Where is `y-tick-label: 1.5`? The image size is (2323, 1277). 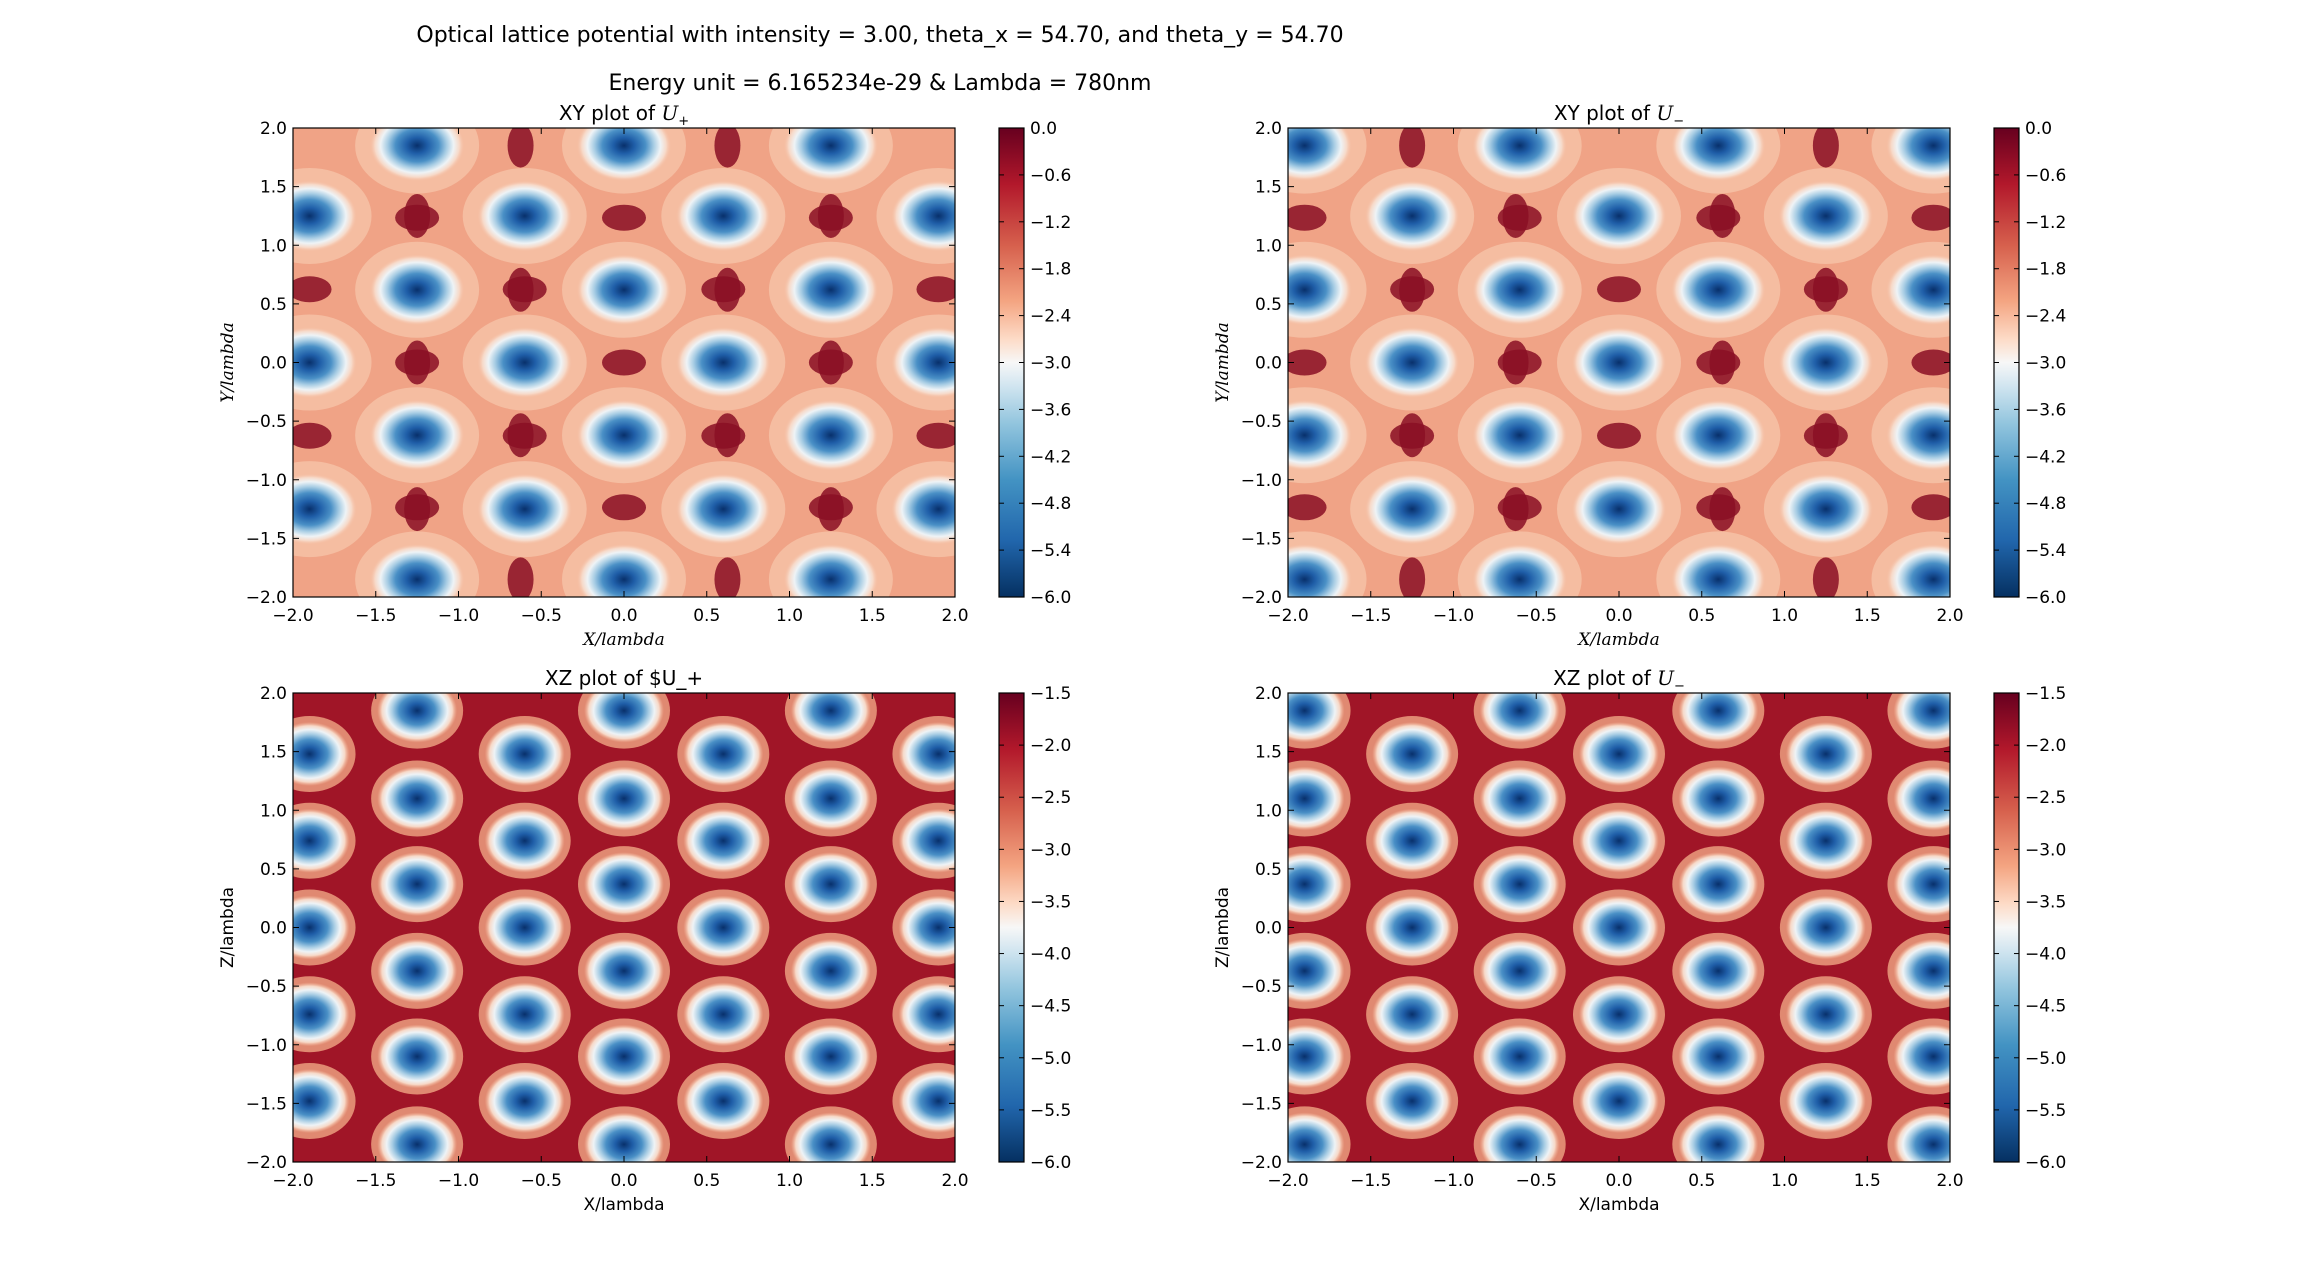
y-tick-label: 1.5 is located at coordinates (1268, 753).